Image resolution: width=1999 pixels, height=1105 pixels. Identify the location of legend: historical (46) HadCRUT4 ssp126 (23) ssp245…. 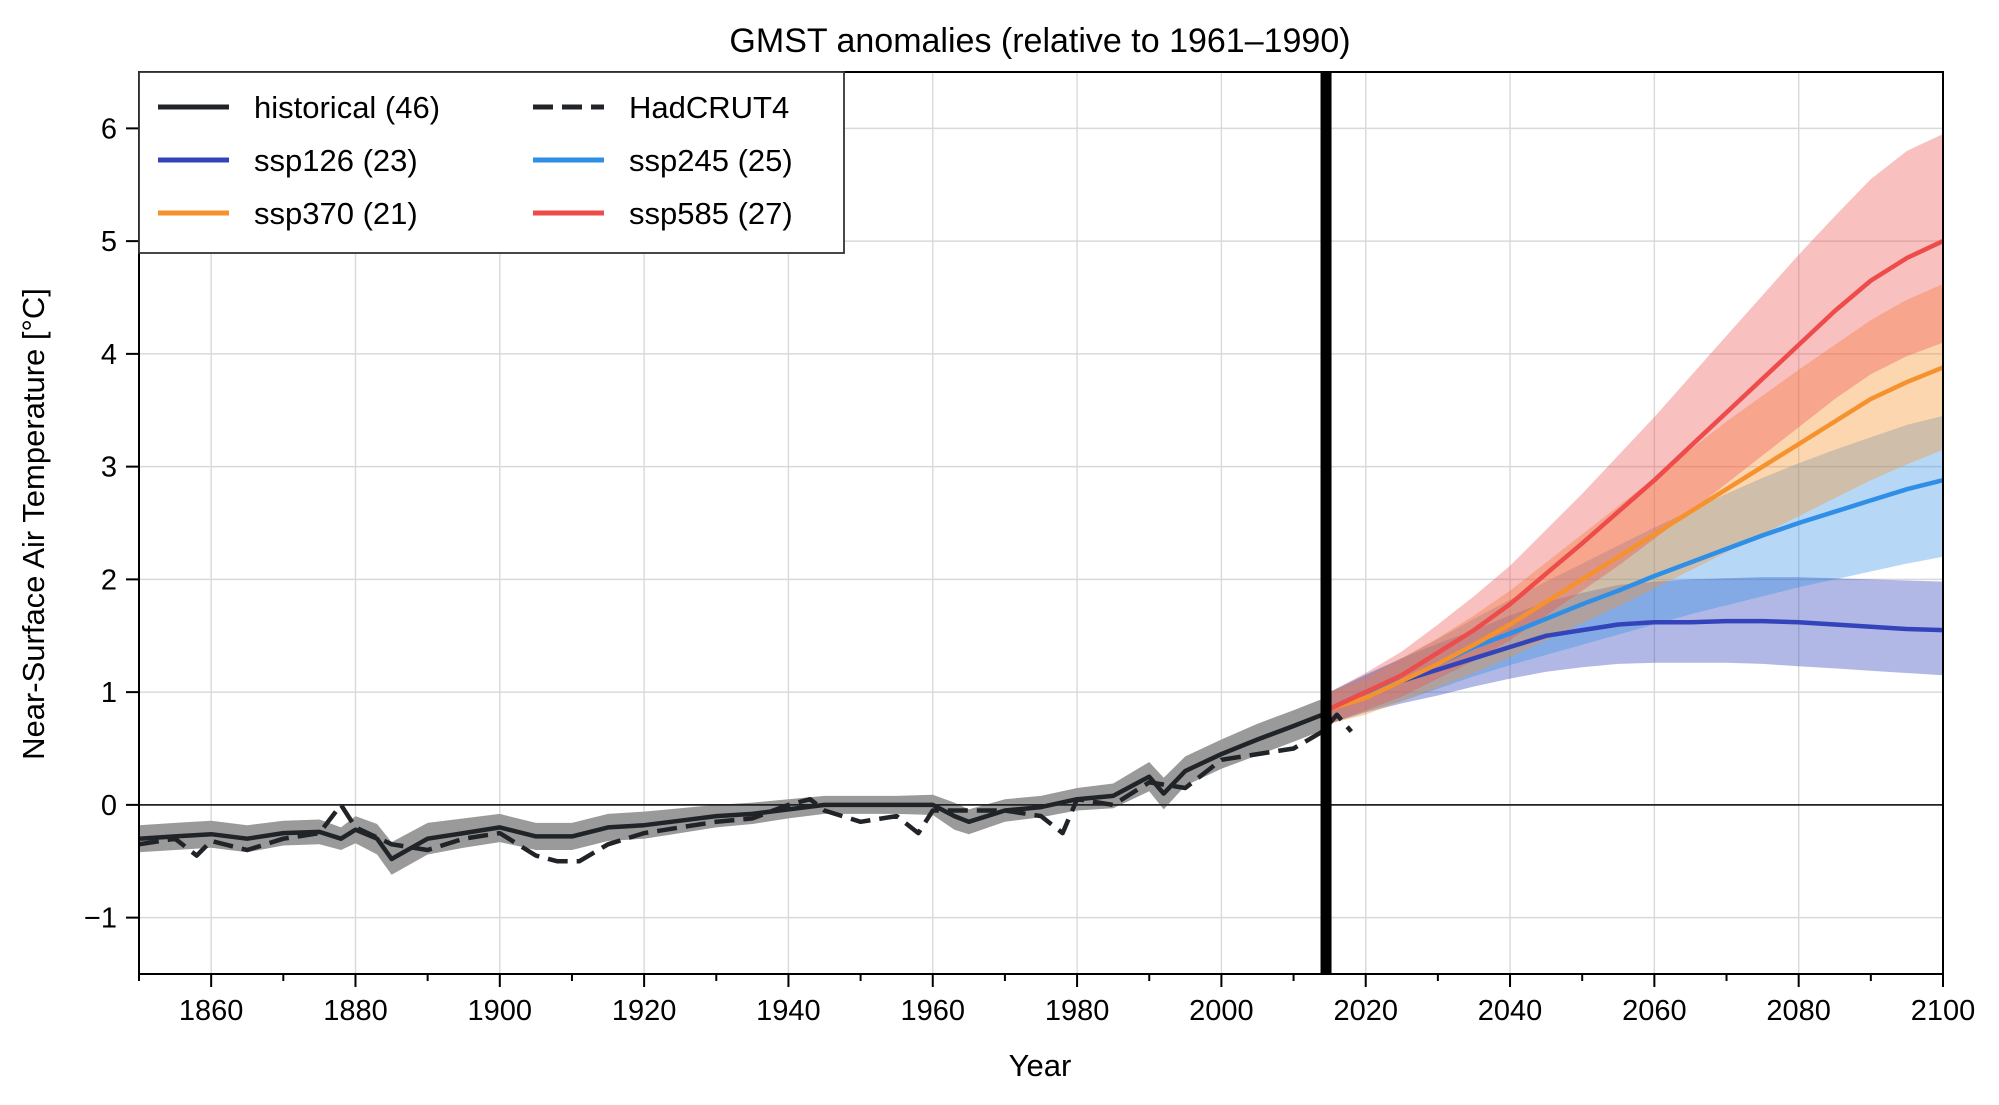
(491, 162).